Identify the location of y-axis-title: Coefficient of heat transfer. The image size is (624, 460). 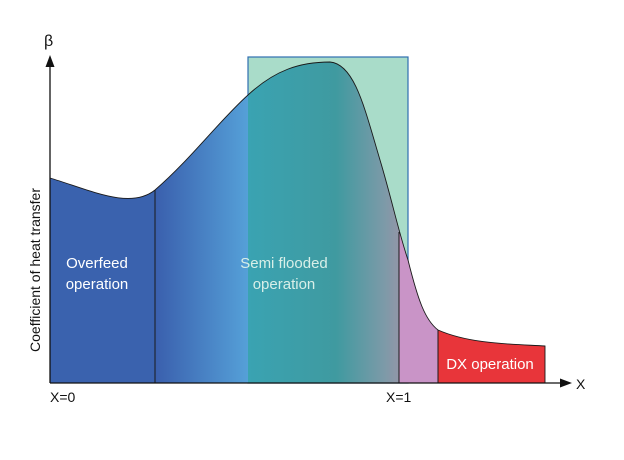
(35, 270).